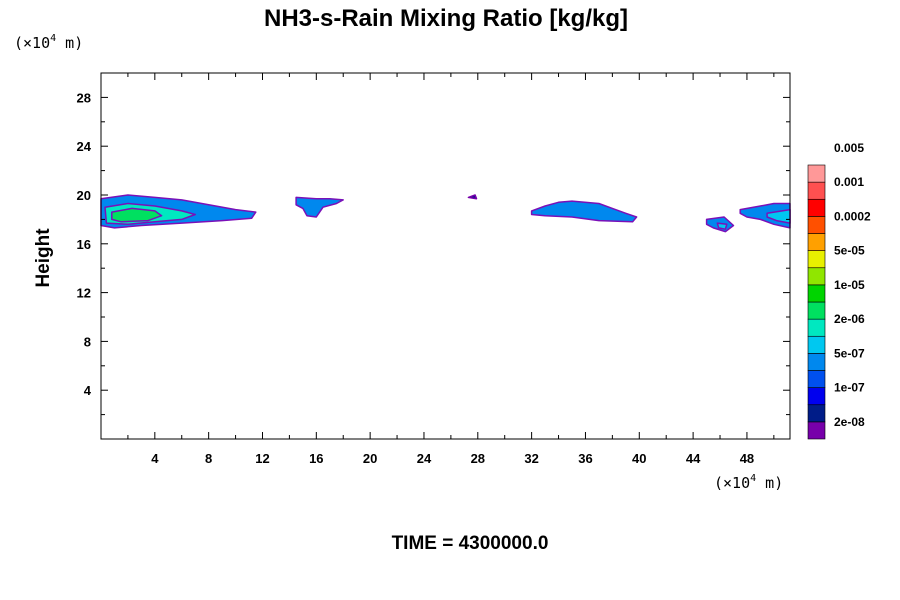 The width and height of the screenshot is (900, 600). I want to click on x-tick-label: 16, so click(316, 458).